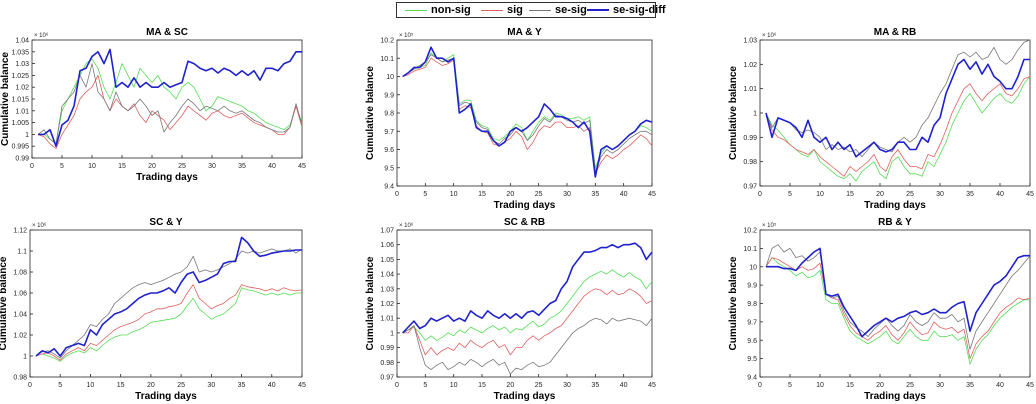 Image resolution: width=1036 pixels, height=404 pixels. I want to click on legend: non-sig sig se-sig se-sig-diff, so click(531, 10).